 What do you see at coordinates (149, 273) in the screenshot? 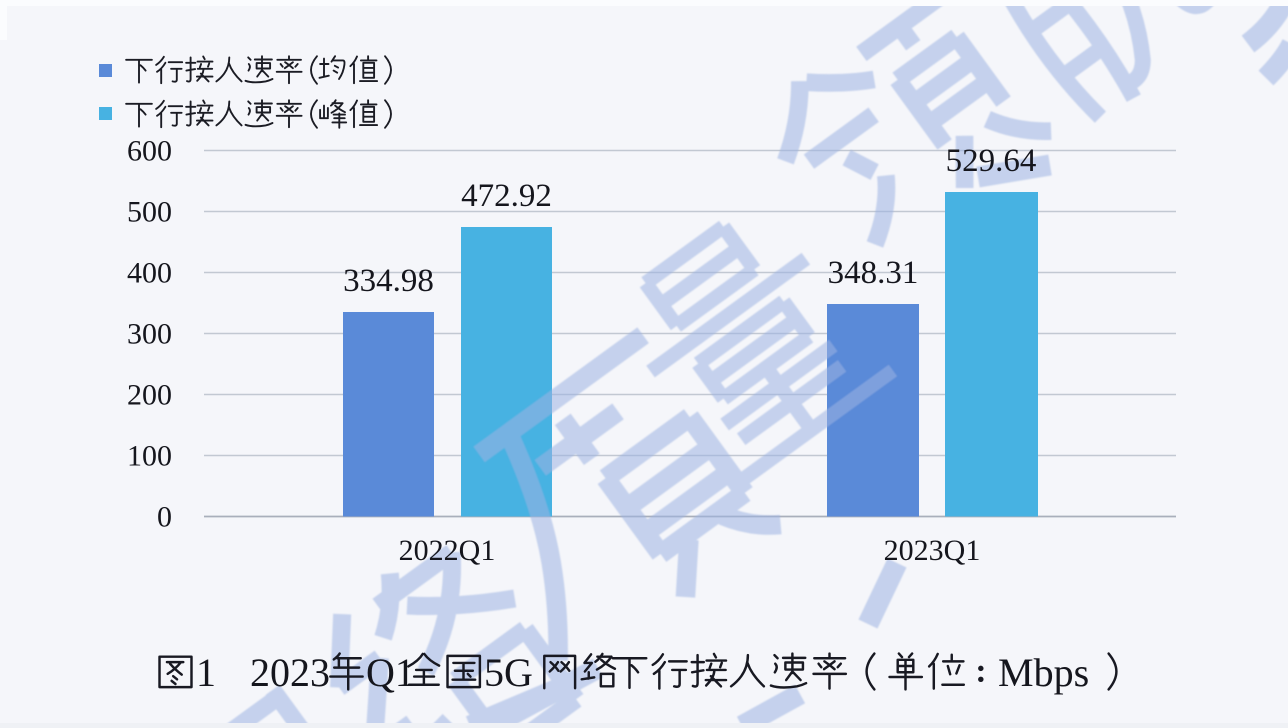
I see `svg-text: 400` at bounding box center [149, 273].